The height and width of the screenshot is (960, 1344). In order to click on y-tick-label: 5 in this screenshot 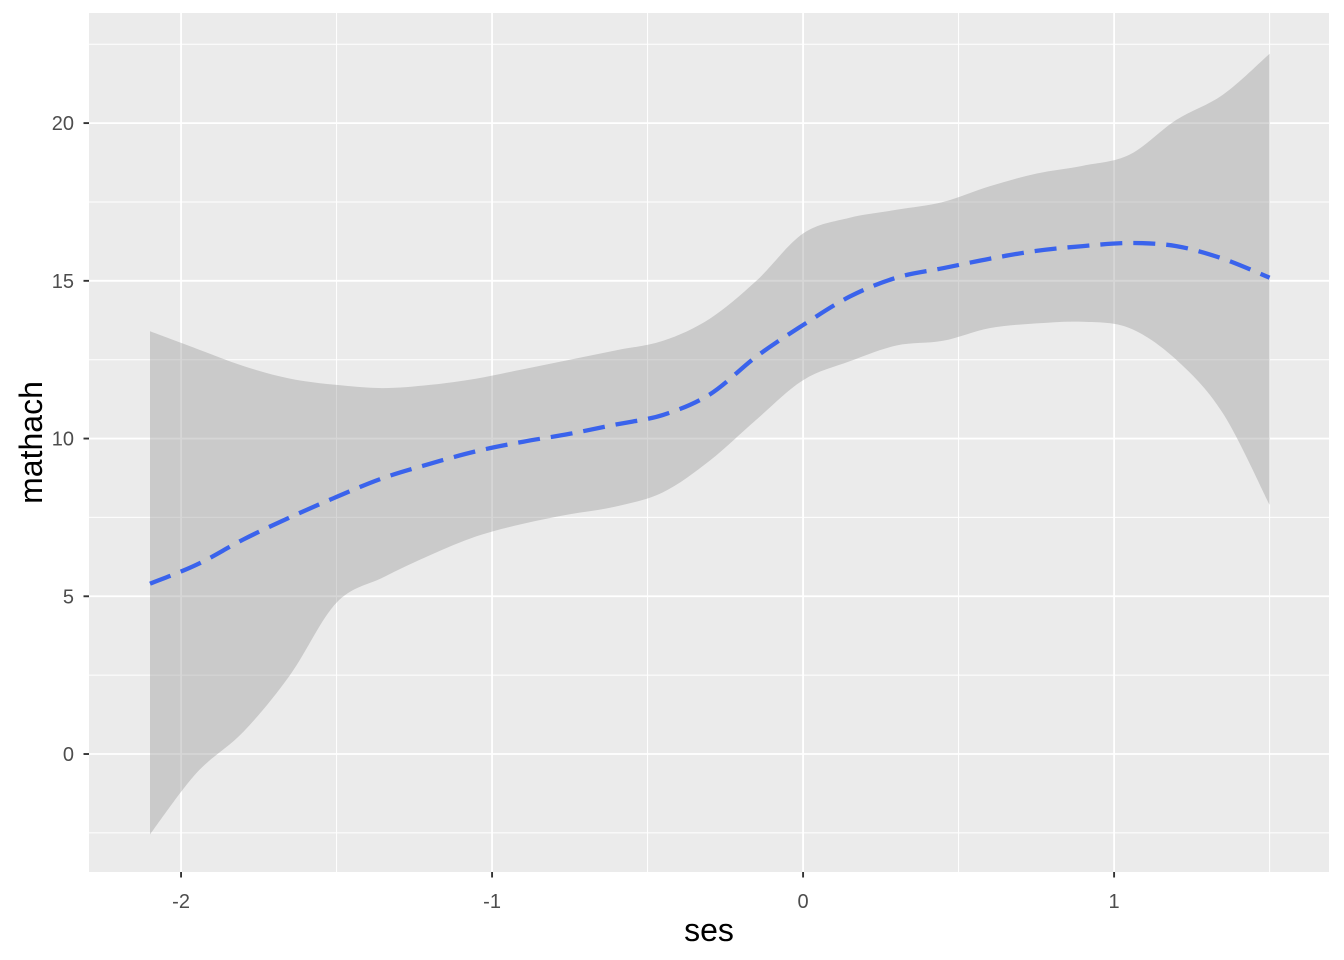, I will do `click(68, 597)`.